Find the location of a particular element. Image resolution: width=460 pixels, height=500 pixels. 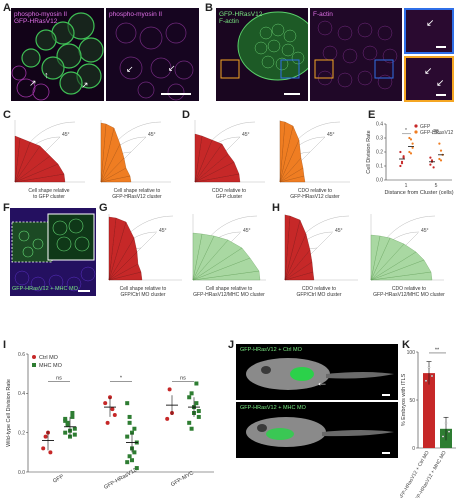

panel-b-label-left: GFP-HRasV12 F-actin is located at coordinates (241, 18).